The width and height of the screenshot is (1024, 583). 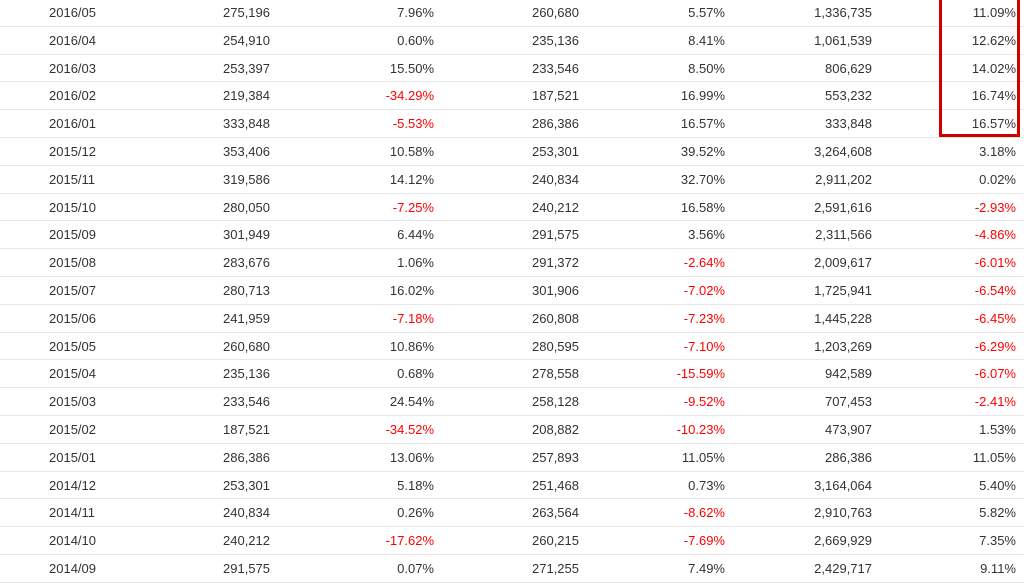 I want to click on cumulative-sales-cell: 1,725,941, so click(x=843, y=290).